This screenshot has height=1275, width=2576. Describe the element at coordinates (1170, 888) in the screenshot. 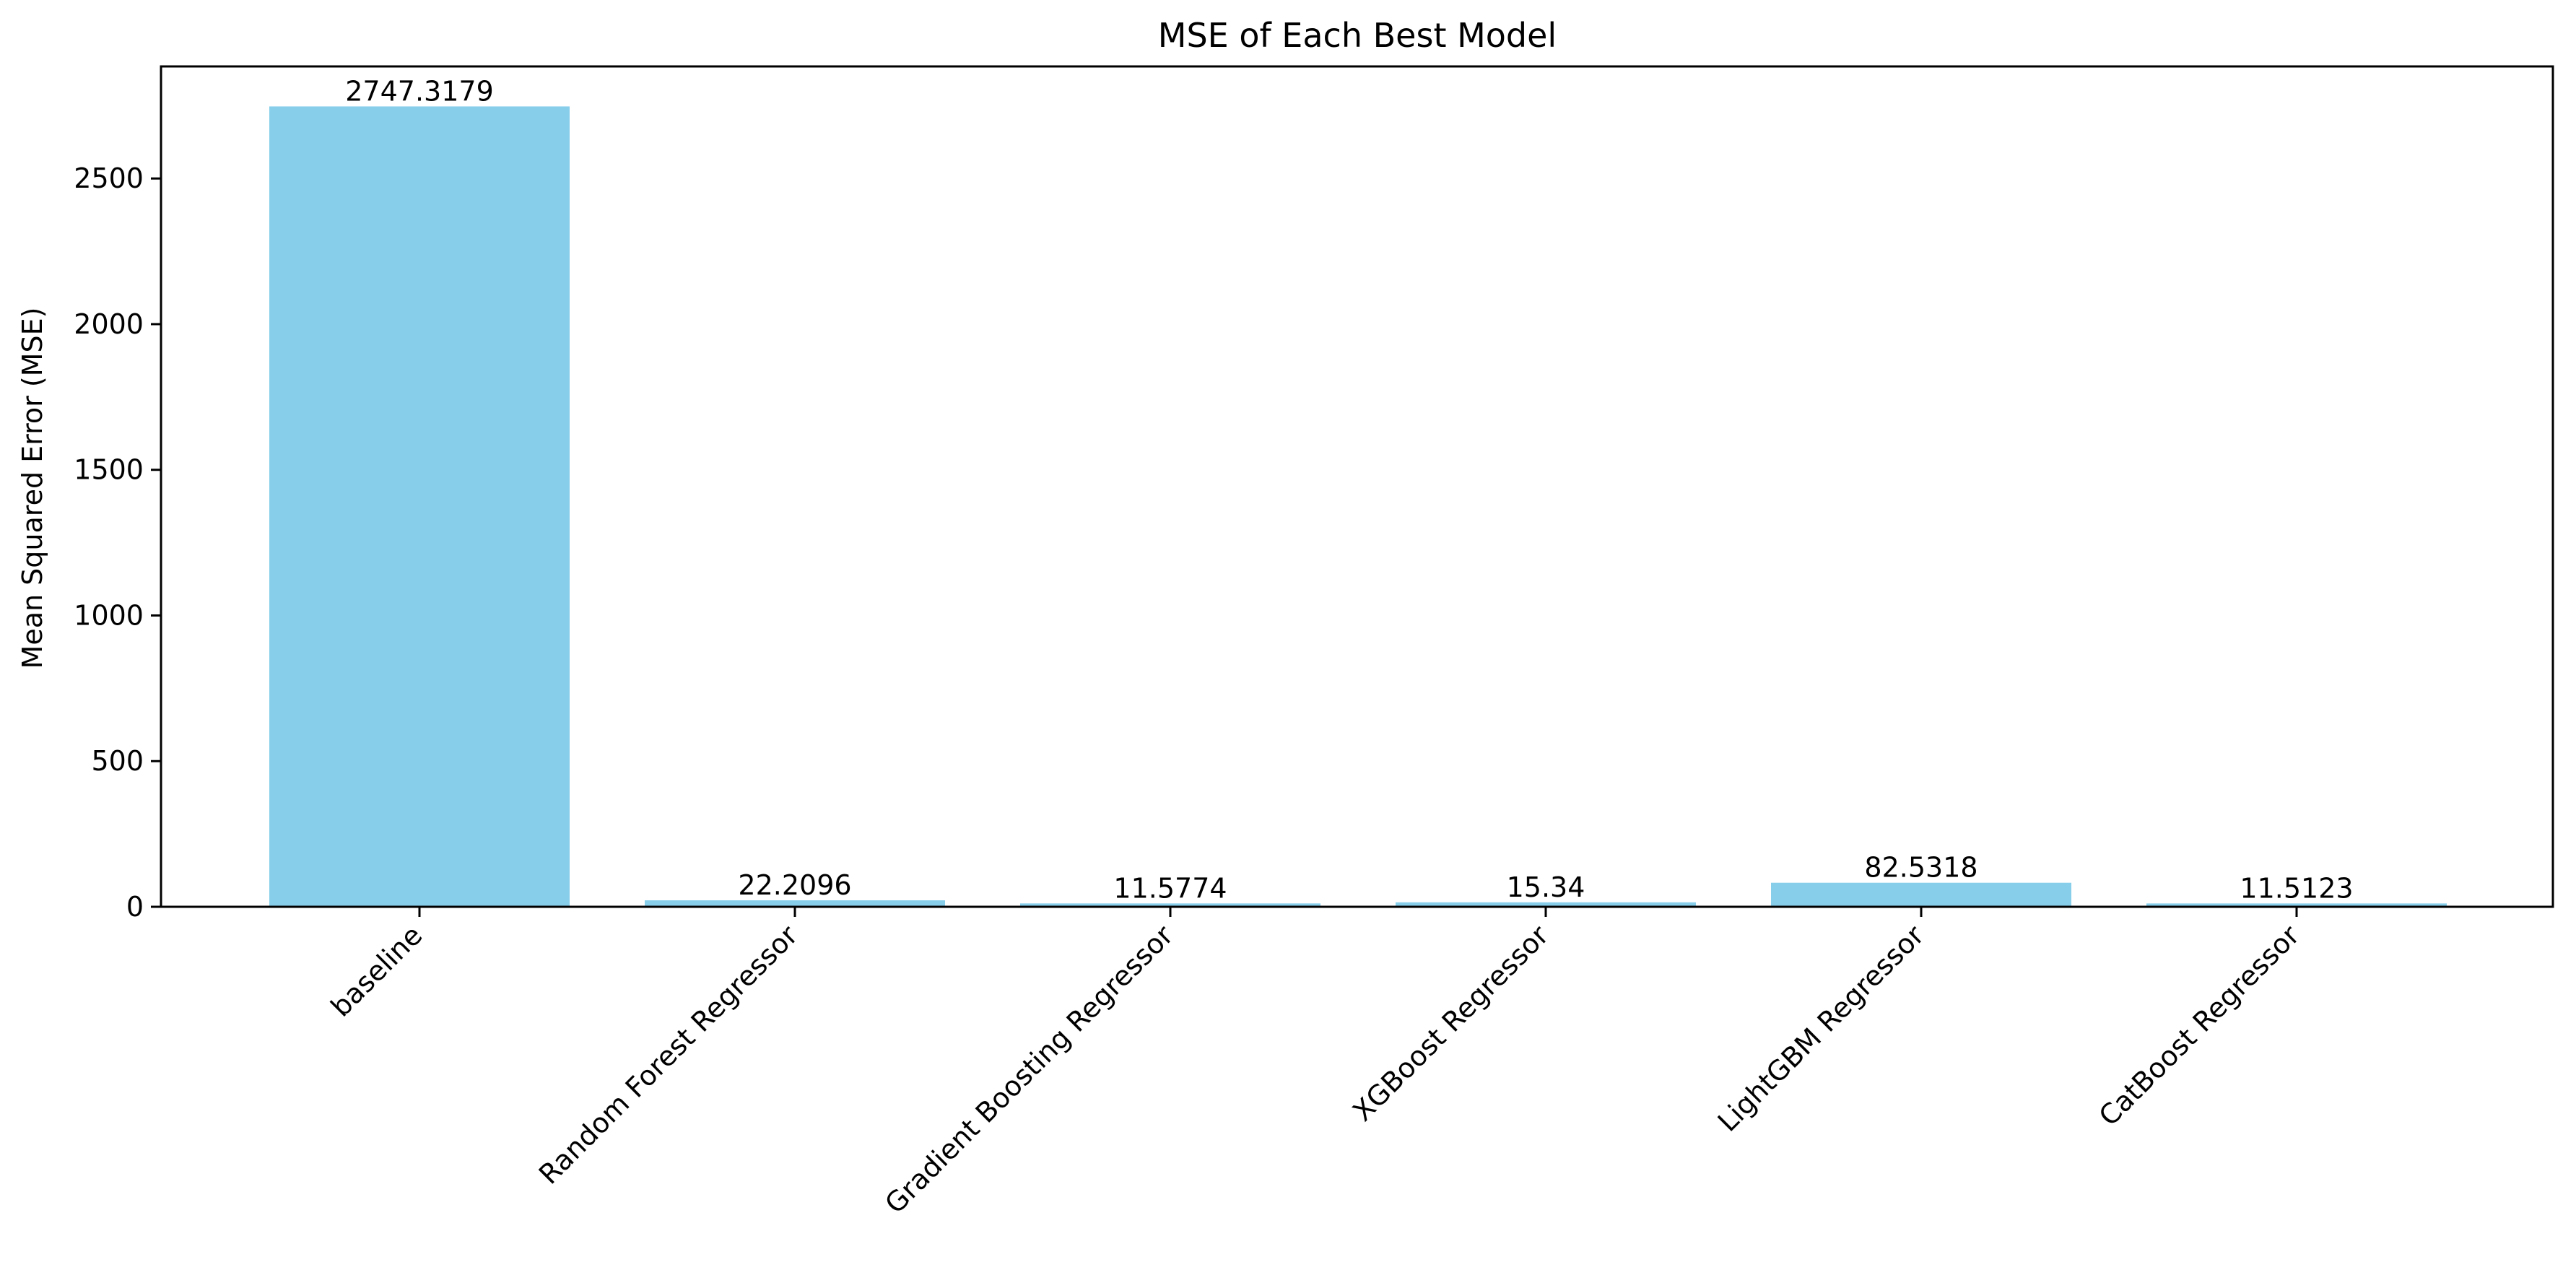

I see `data-label-2: 11.5774` at that location.